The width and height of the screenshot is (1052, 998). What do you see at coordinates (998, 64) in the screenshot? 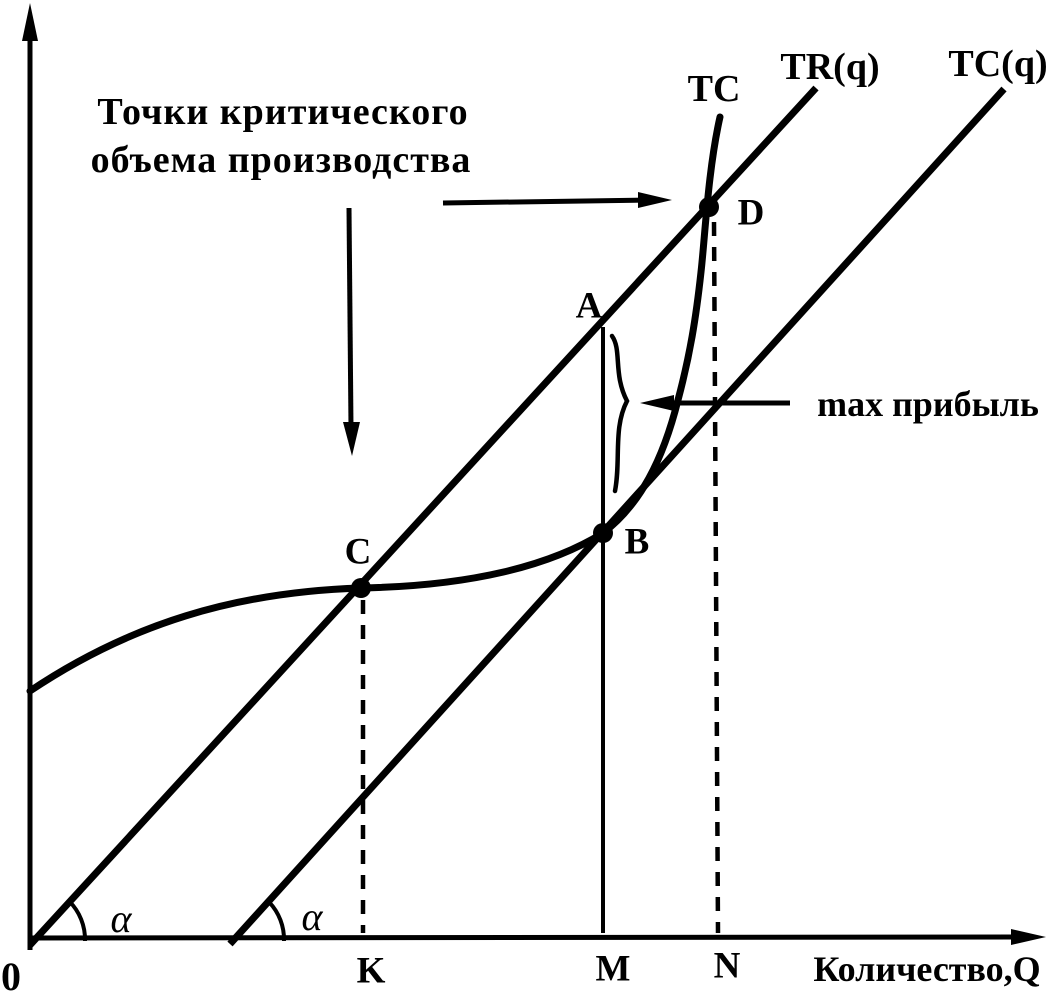
I see `tc-line-label: TC(q)` at bounding box center [998, 64].